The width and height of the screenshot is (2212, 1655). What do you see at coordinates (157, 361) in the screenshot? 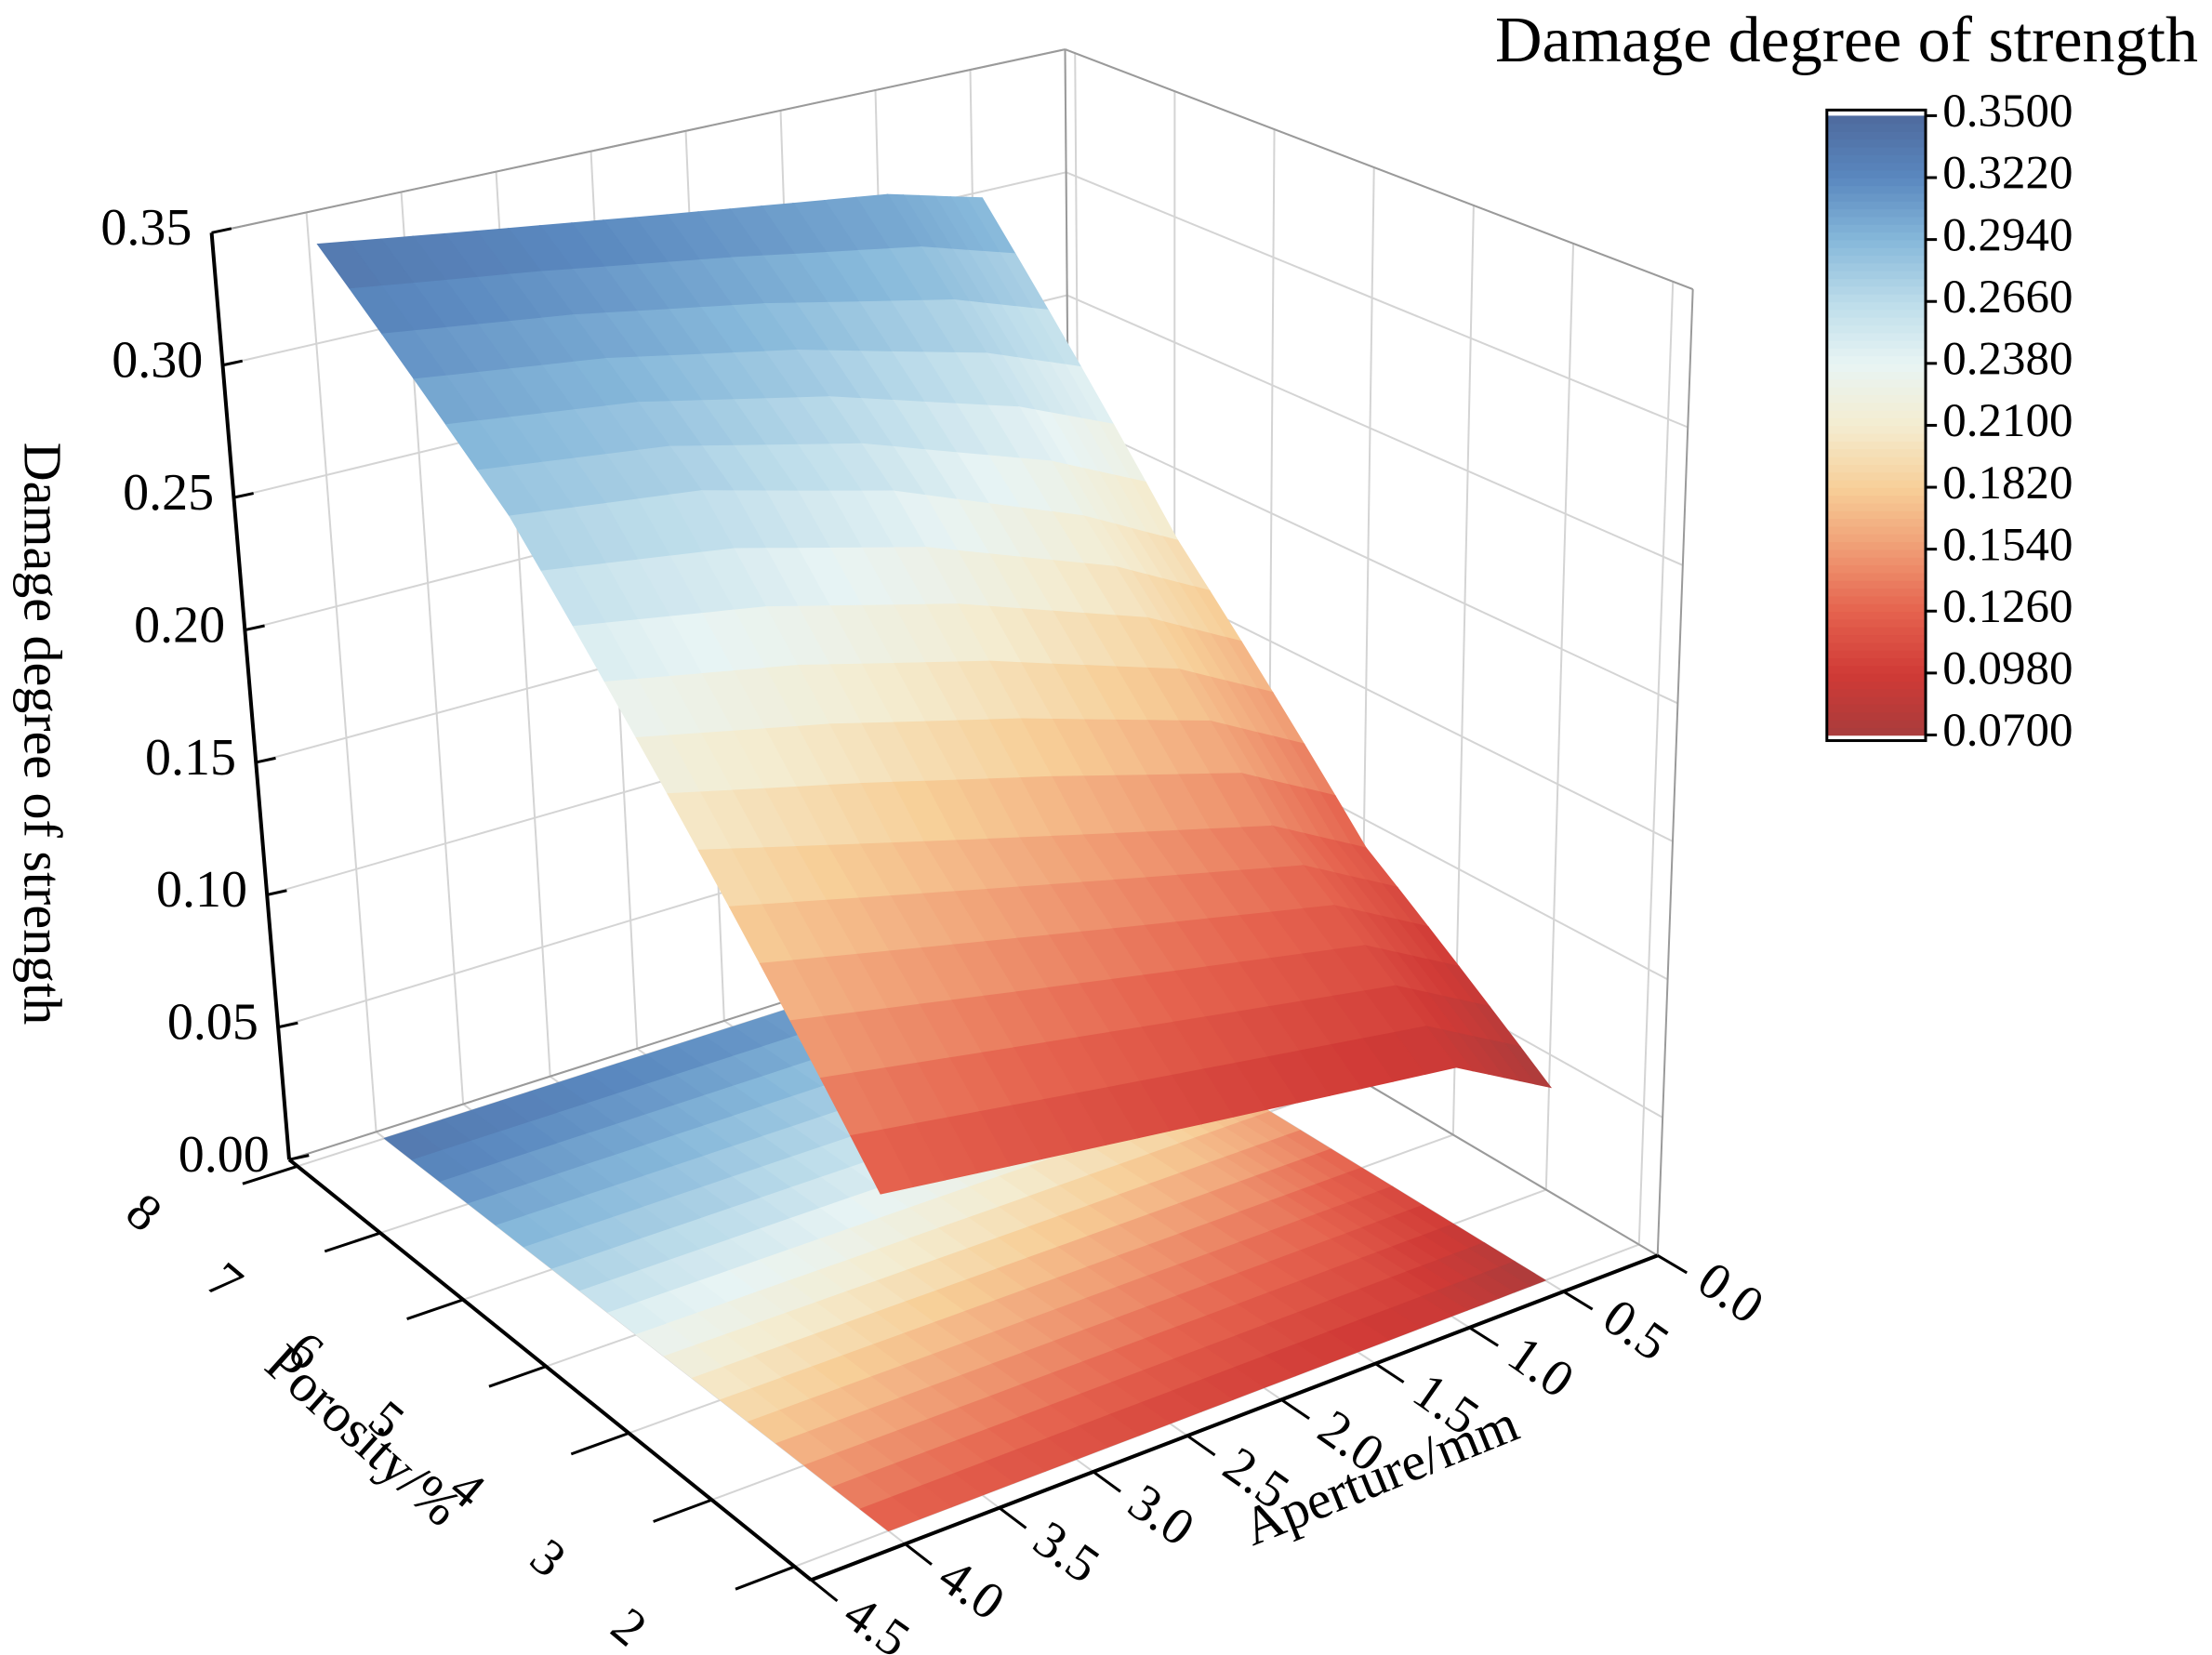
I see `z-tick-label: 0.30` at bounding box center [157, 361].